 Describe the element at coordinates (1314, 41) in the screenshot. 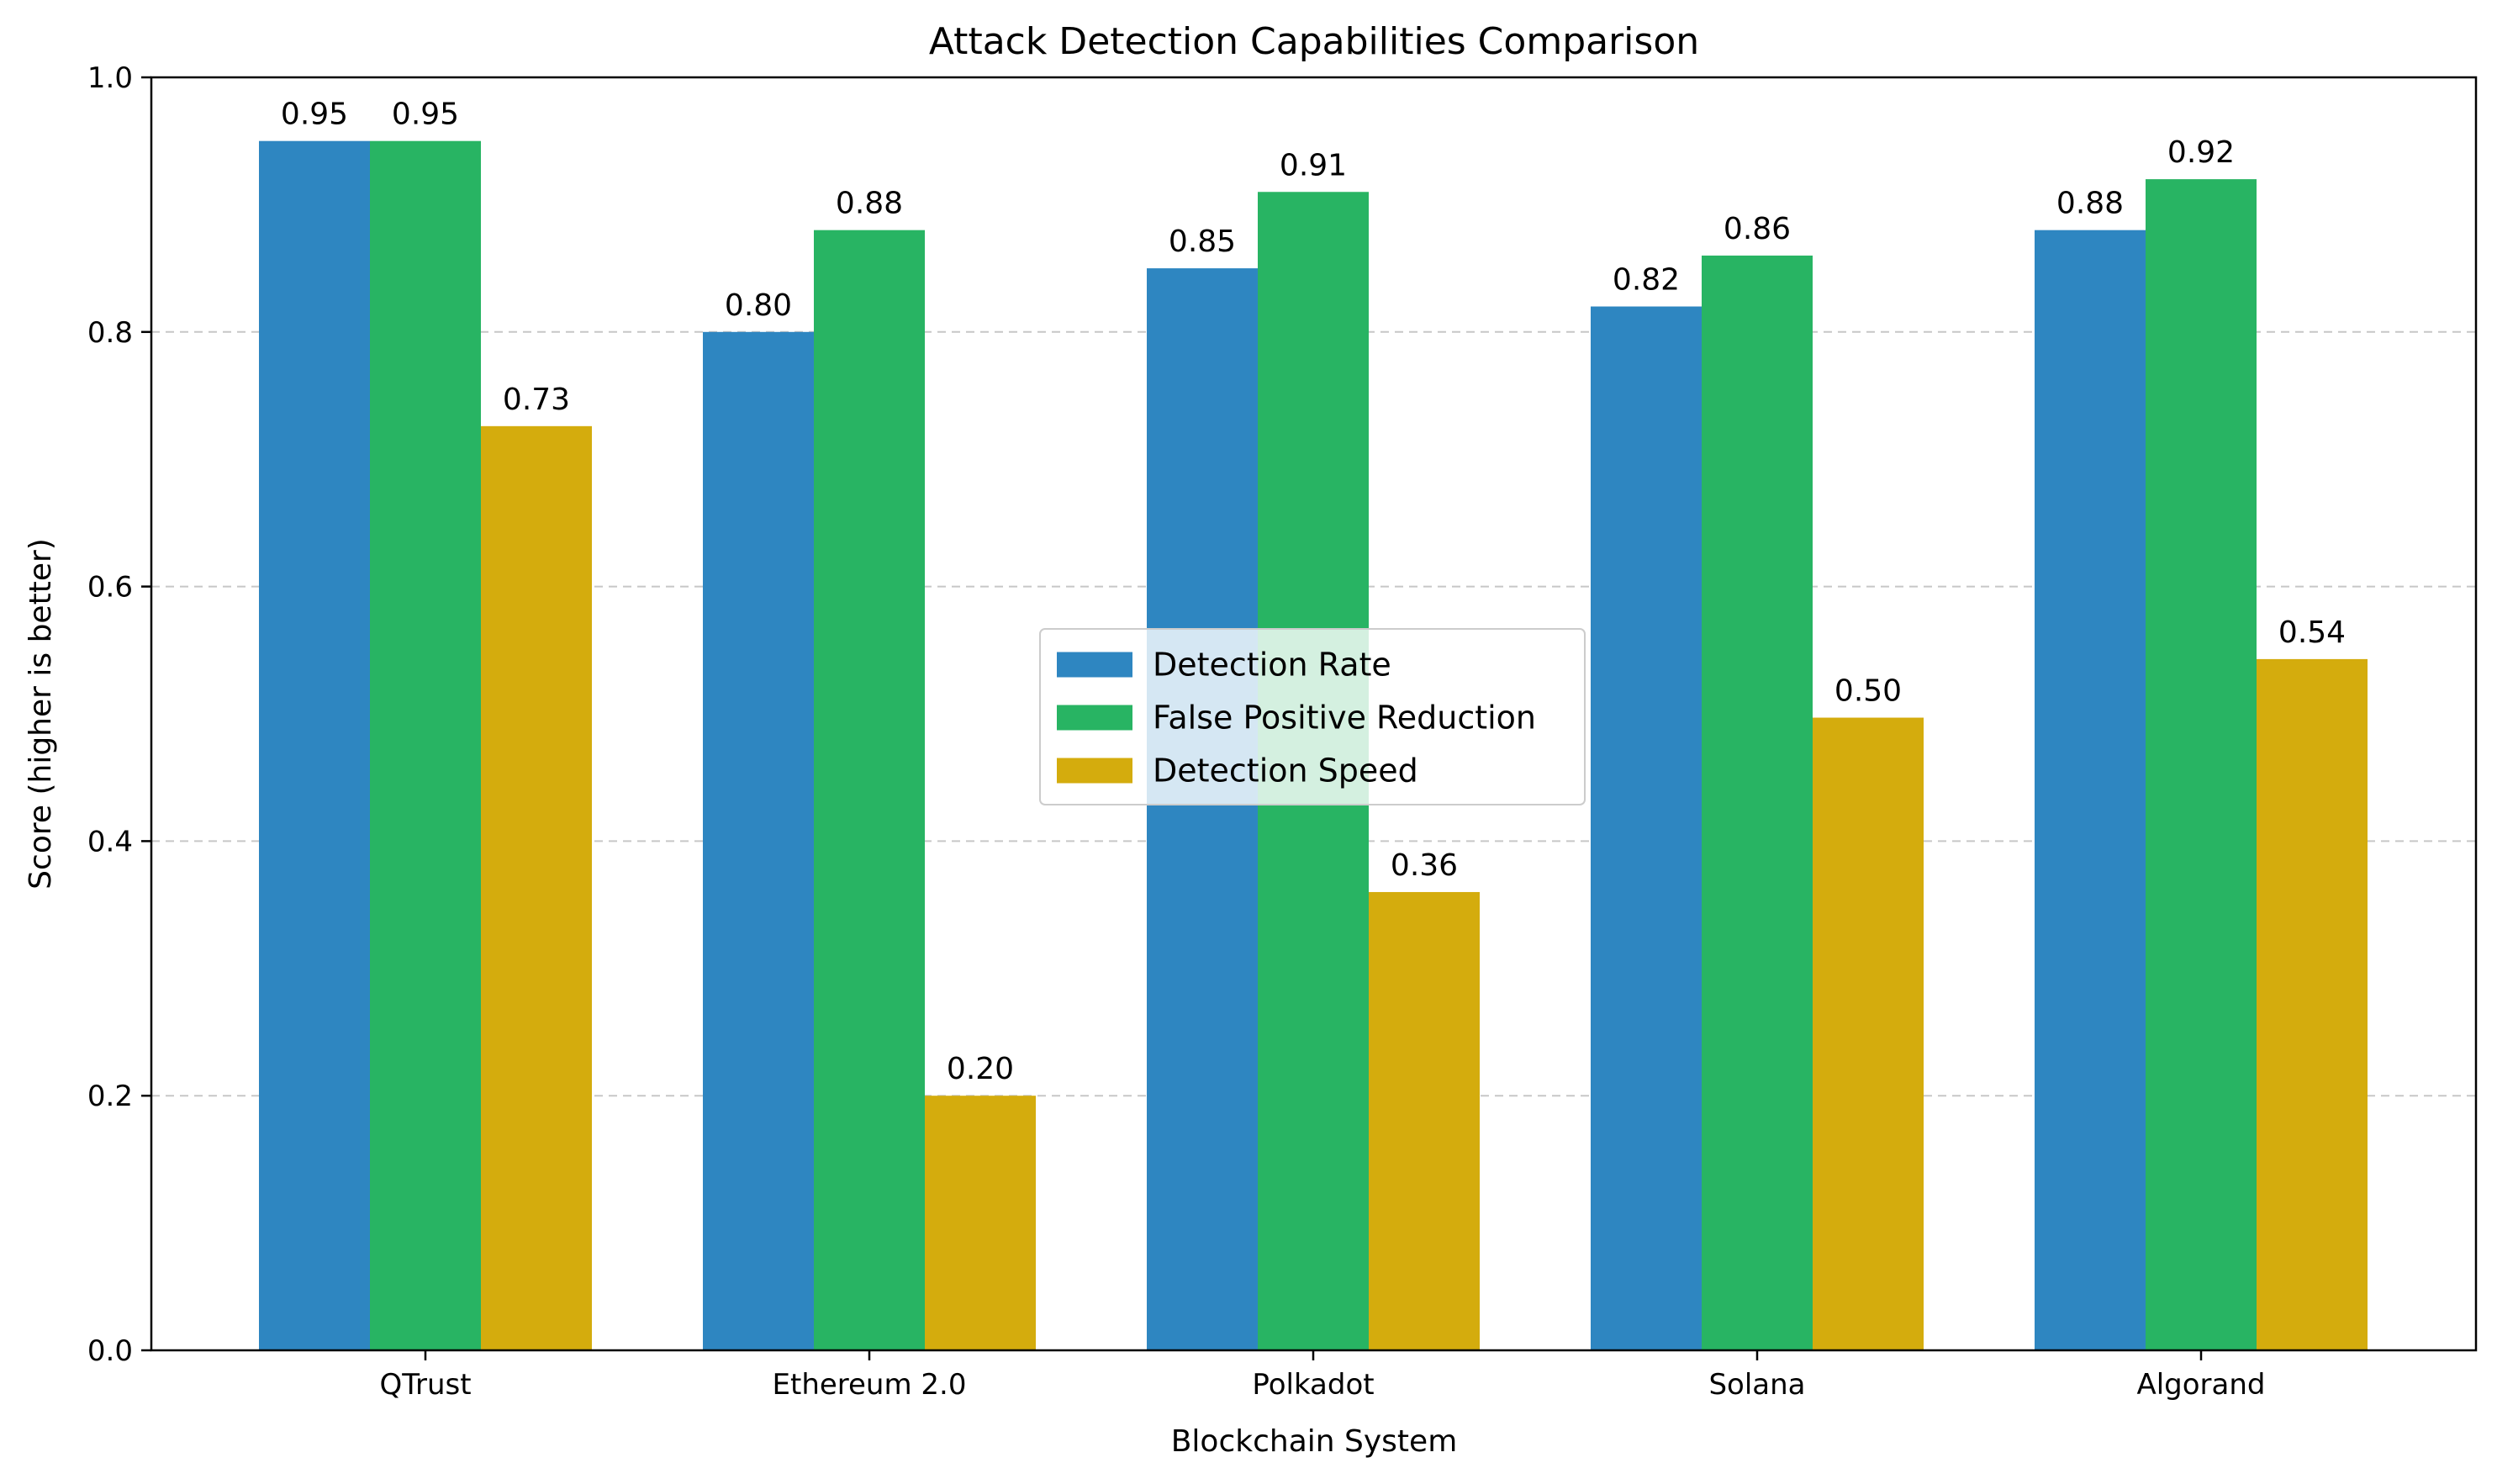

I see `chart-title: Attack Detection Capabilities Comparison` at that location.